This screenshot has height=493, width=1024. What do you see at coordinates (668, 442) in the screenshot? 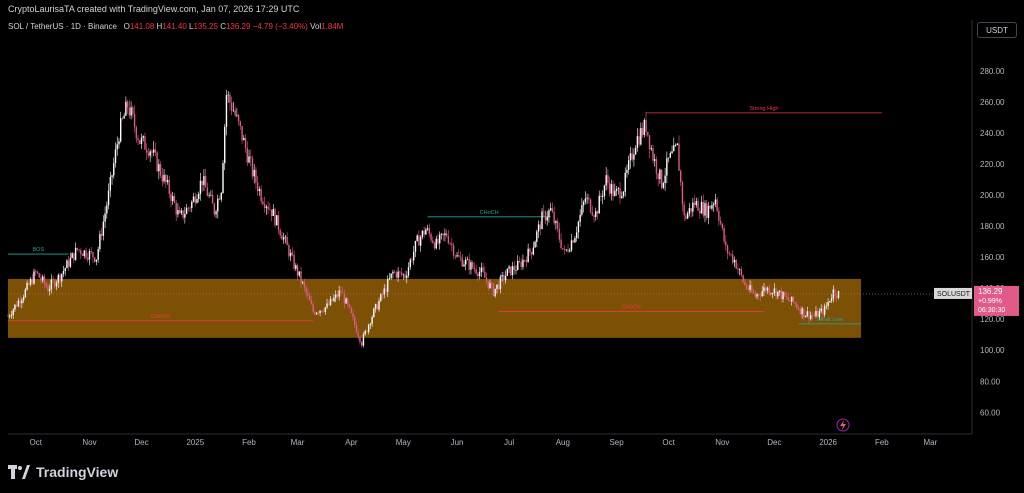
I see `time-tick-label: Oct` at bounding box center [668, 442].